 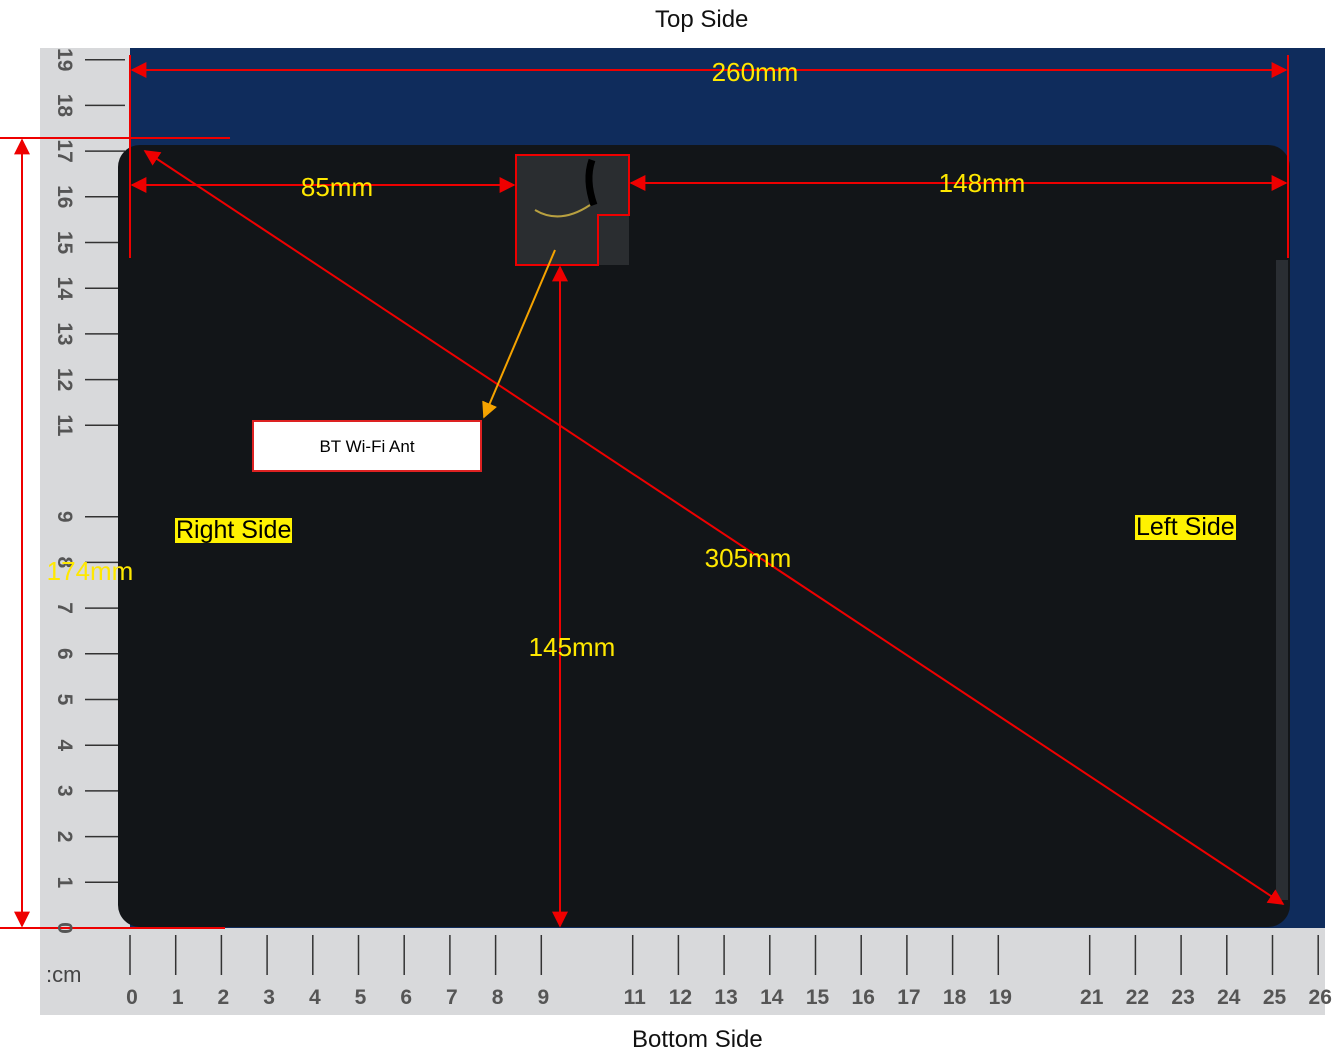 I want to click on ruler-number: 23, so click(x=1182, y=997).